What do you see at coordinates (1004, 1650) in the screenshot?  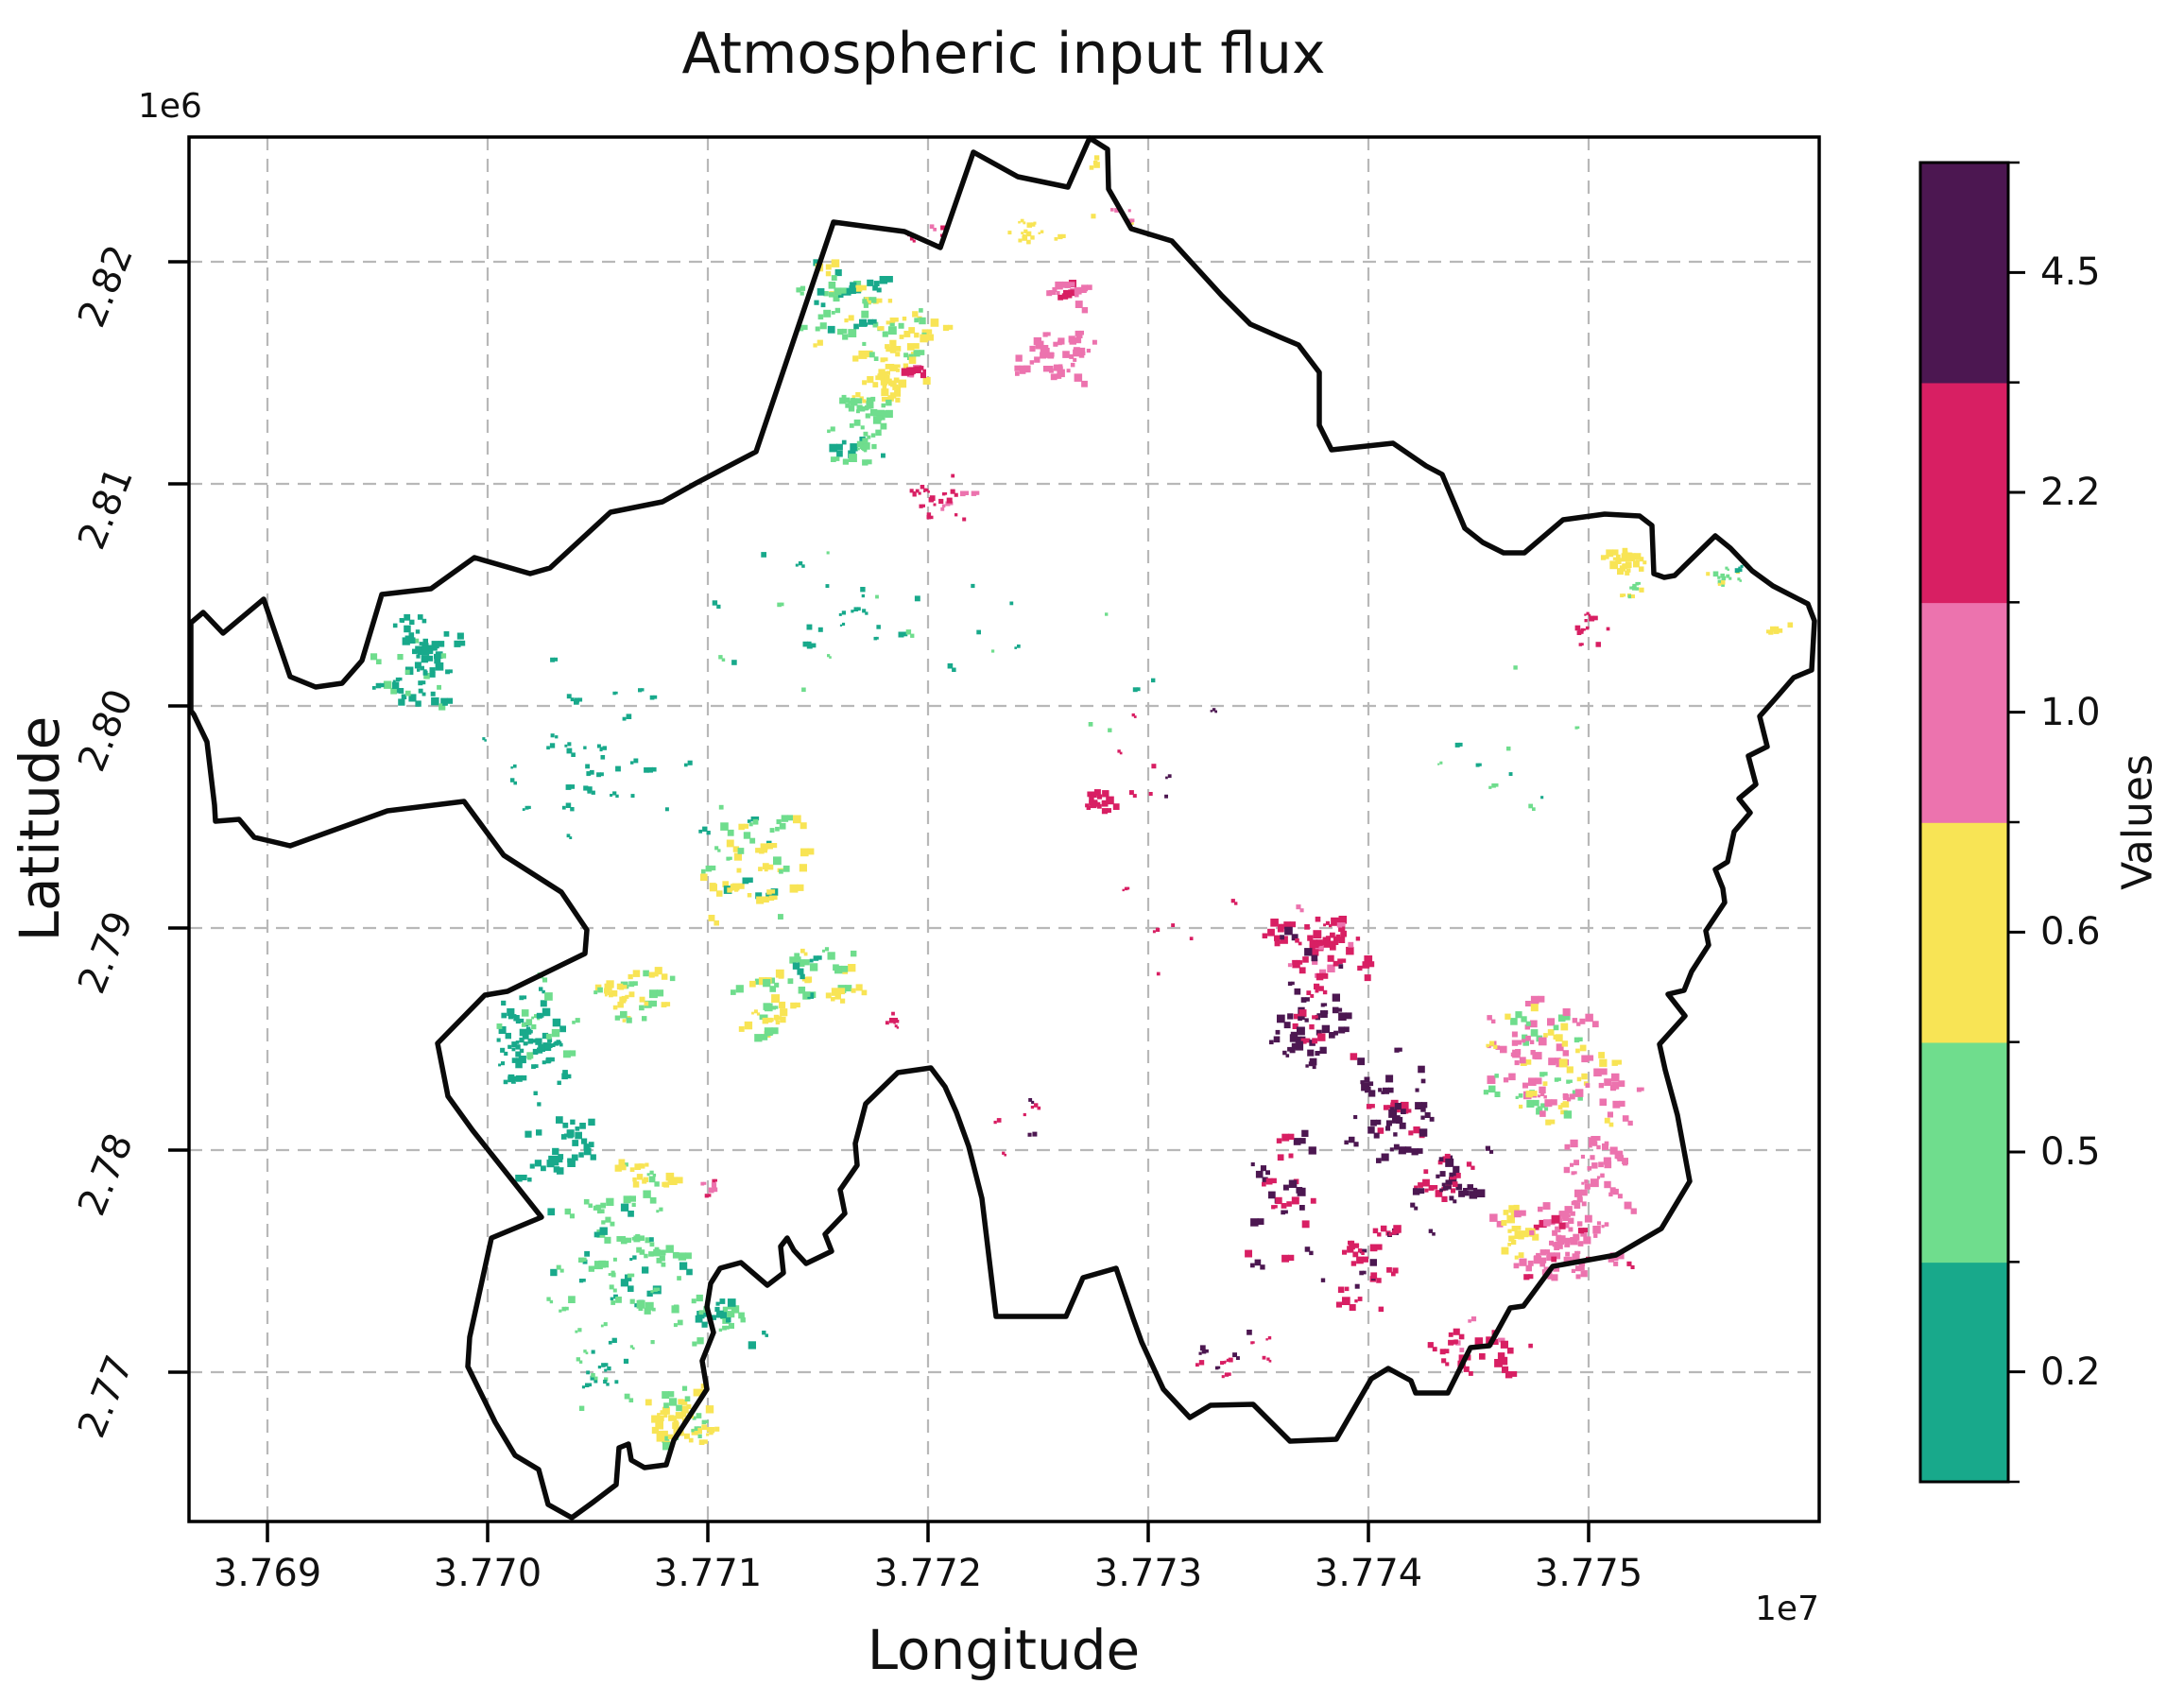 I see `x-axis-label: Longitude` at bounding box center [1004, 1650].